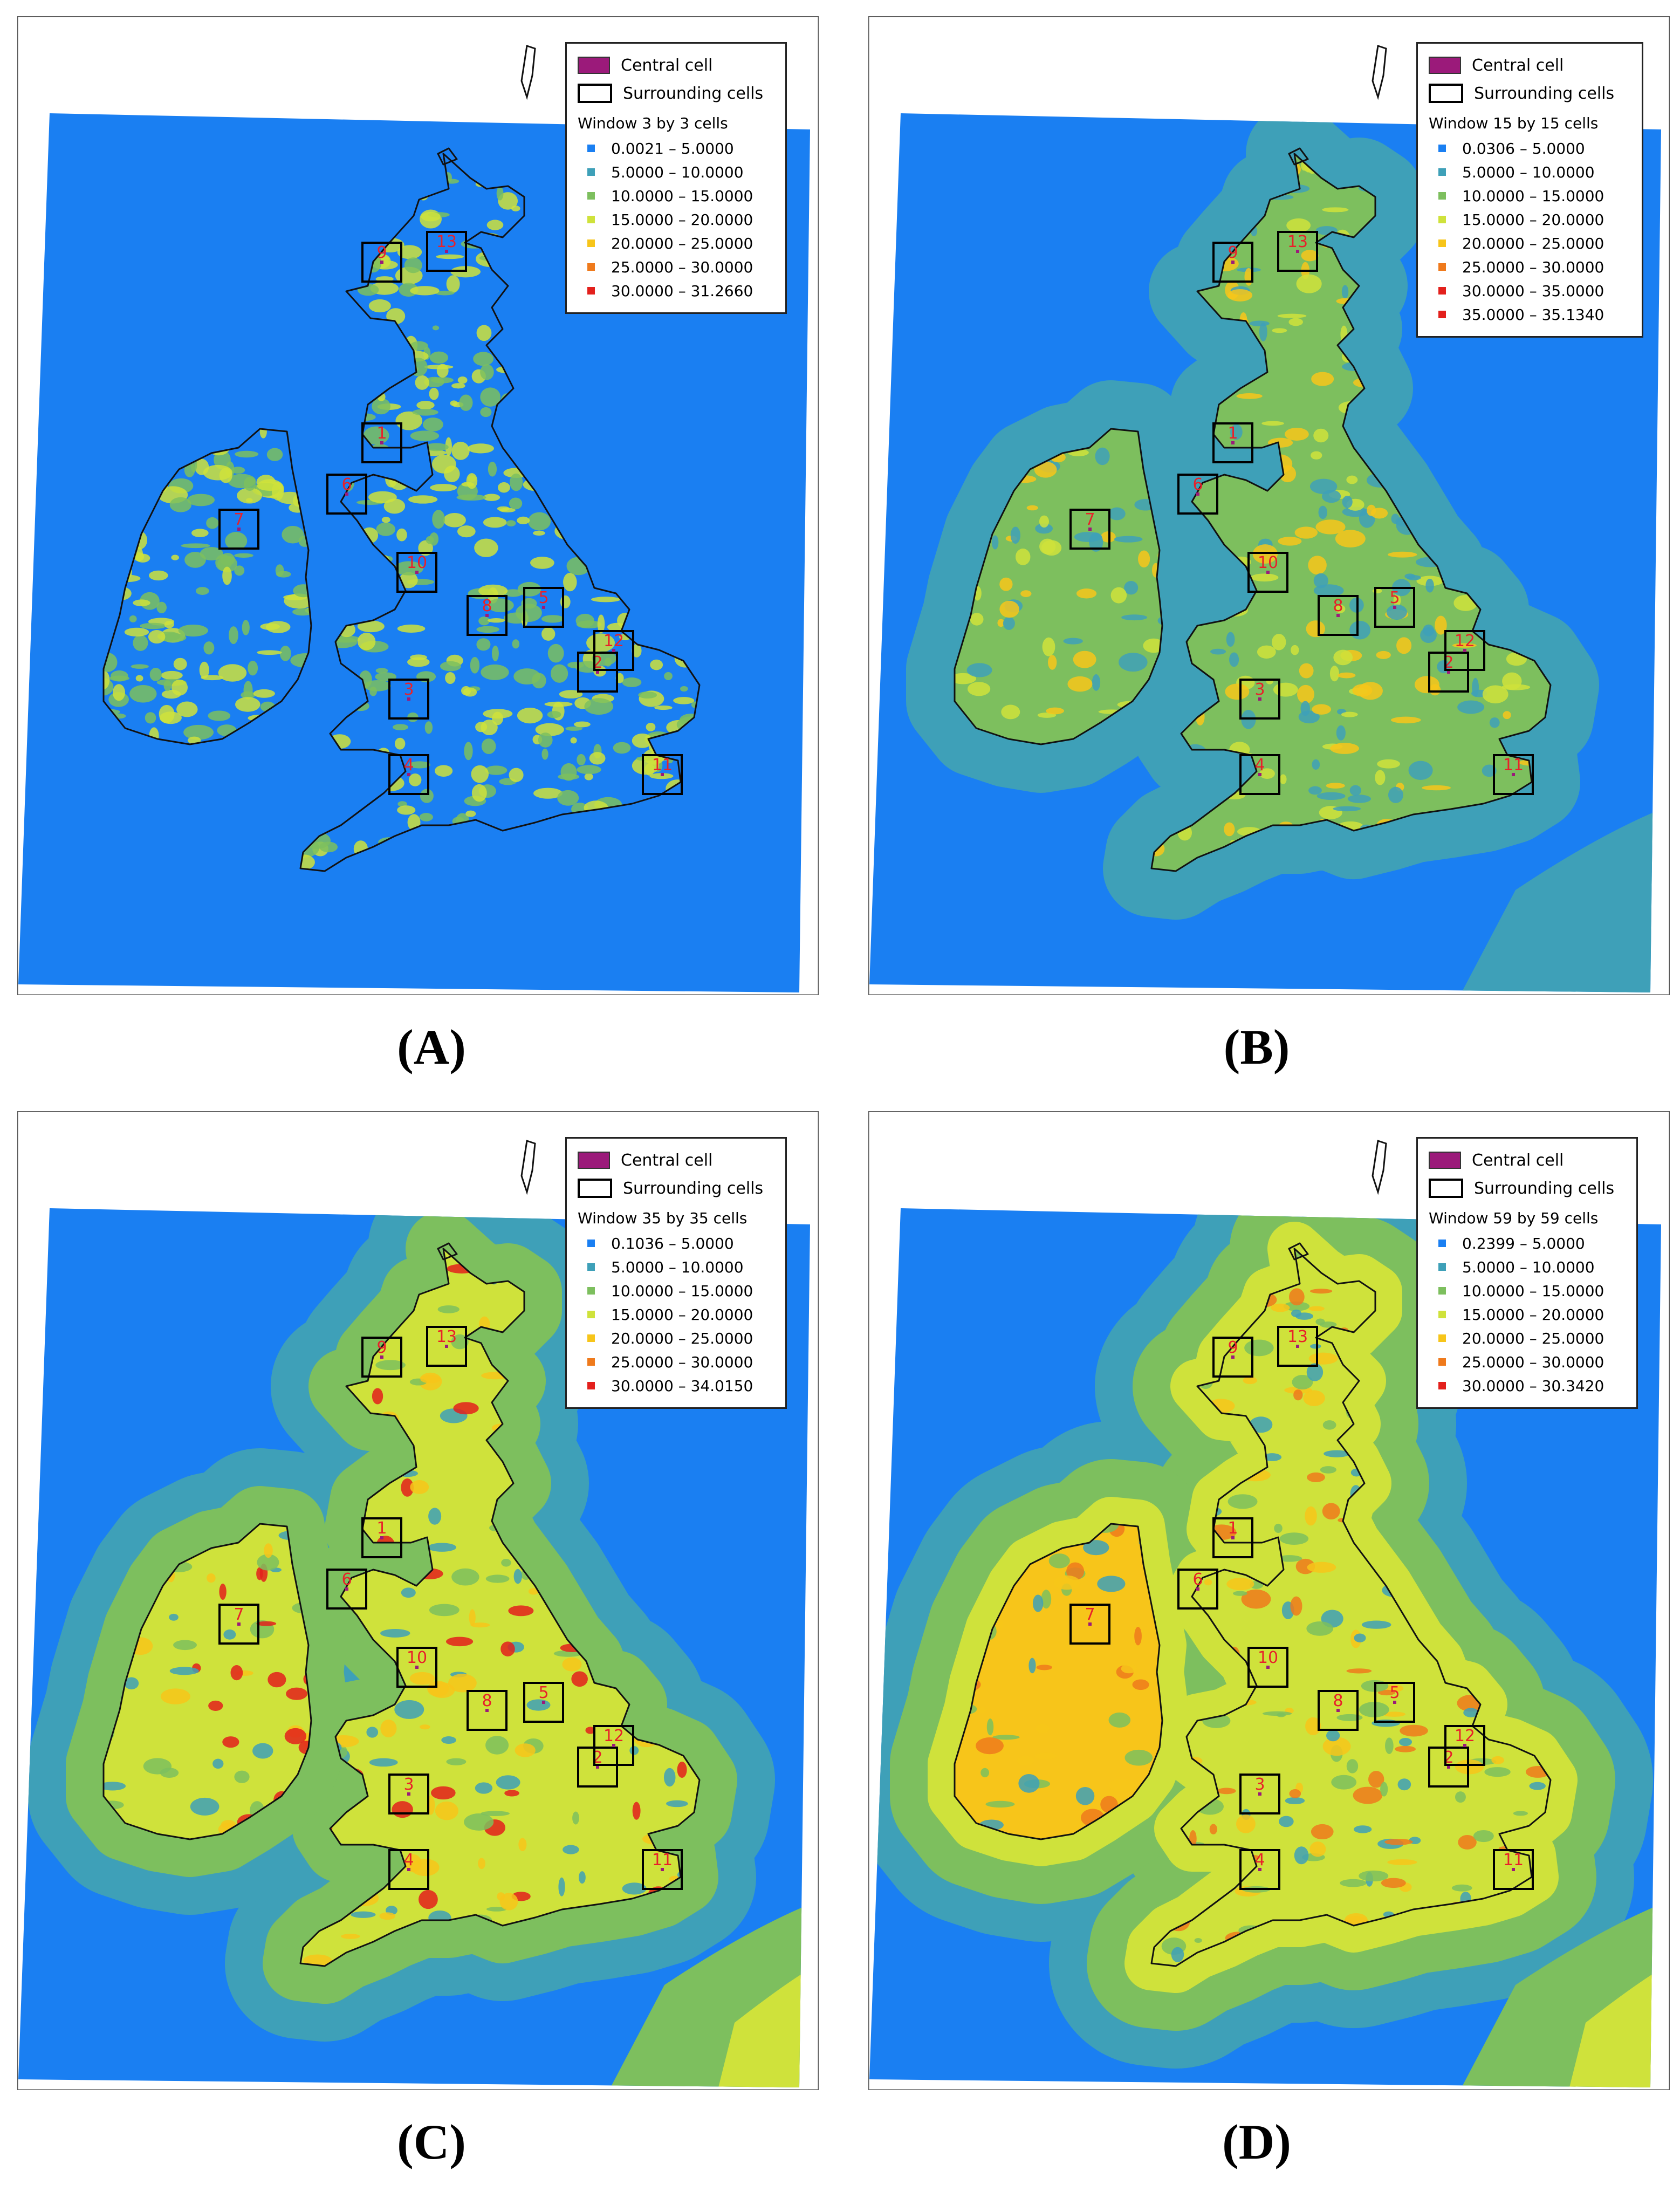 The width and height of the screenshot is (1680, 2198). I want to click on great-britain-coastline, so click(1351, 1608).